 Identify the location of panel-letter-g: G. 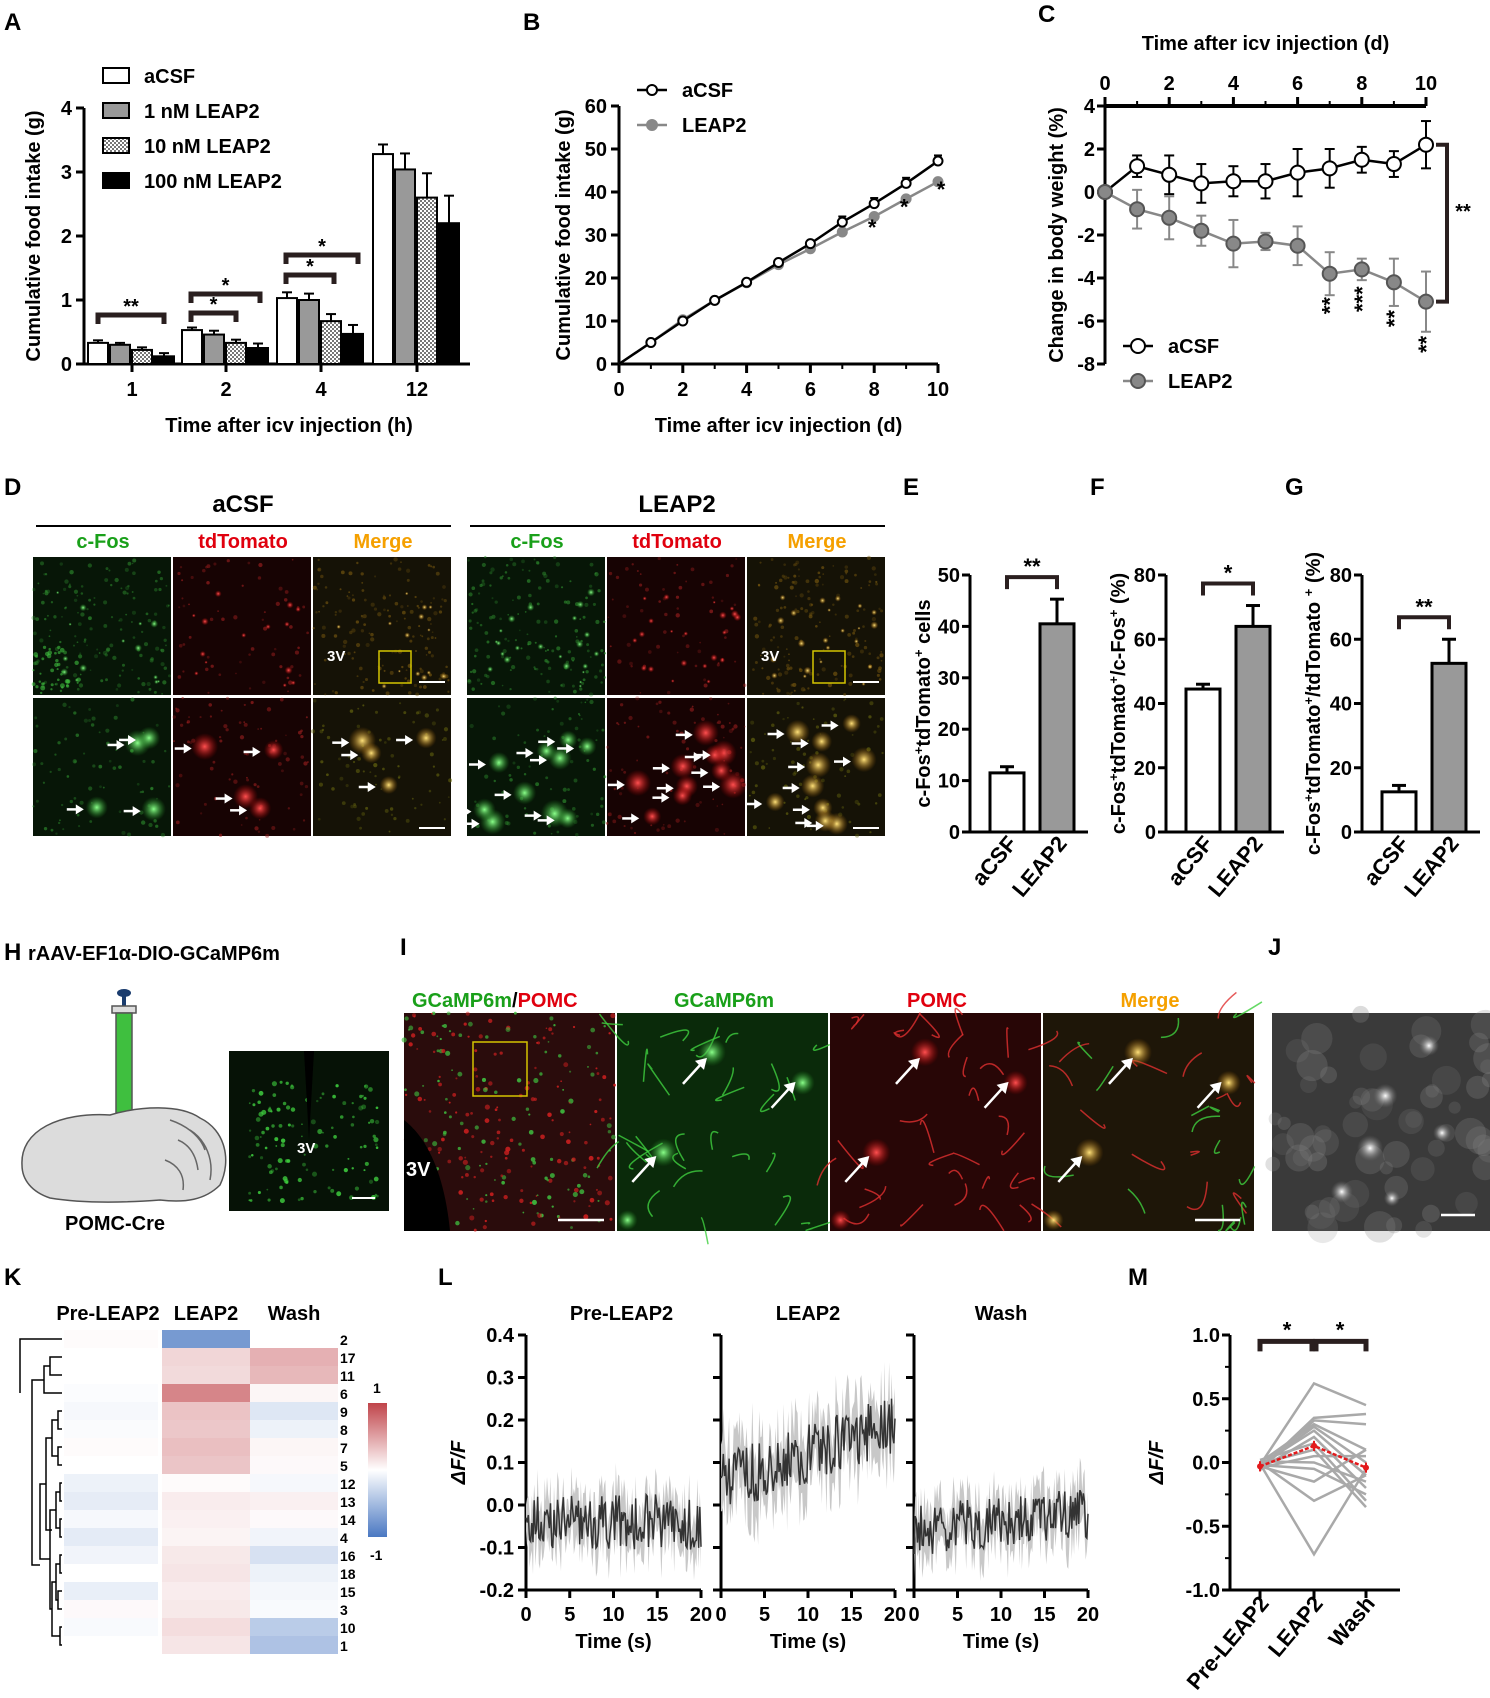
(1294, 487).